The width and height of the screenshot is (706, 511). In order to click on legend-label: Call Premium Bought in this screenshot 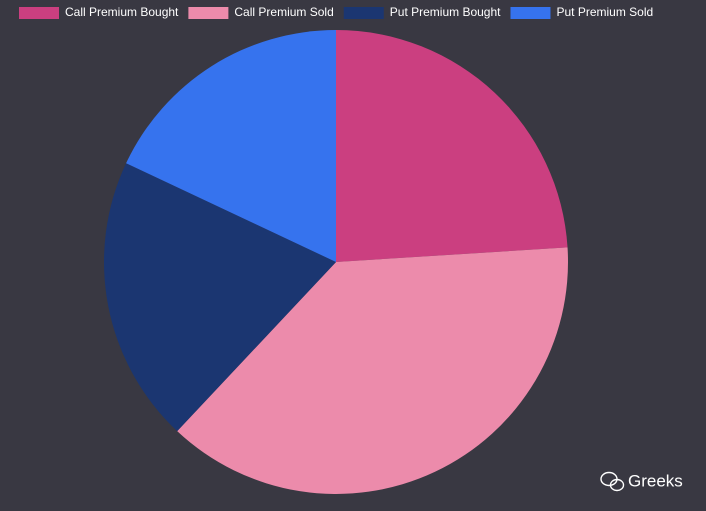, I will do `click(122, 12)`.